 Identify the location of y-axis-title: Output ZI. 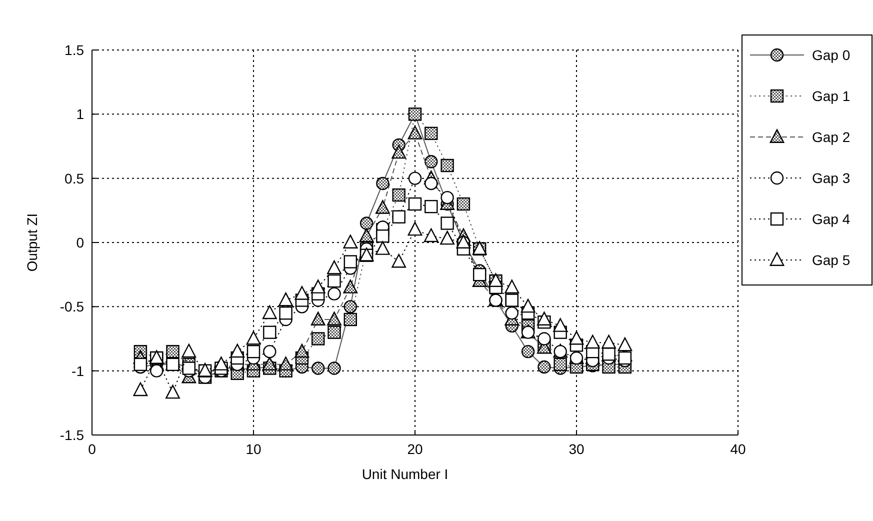
(32, 242).